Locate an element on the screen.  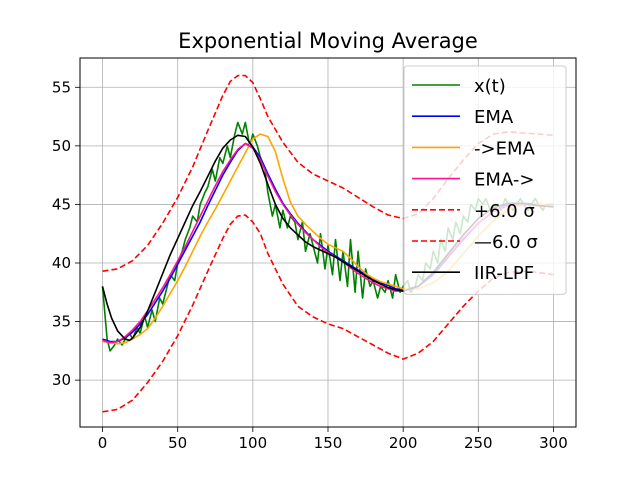
y-tick-label: 55 is located at coordinates (61, 87).